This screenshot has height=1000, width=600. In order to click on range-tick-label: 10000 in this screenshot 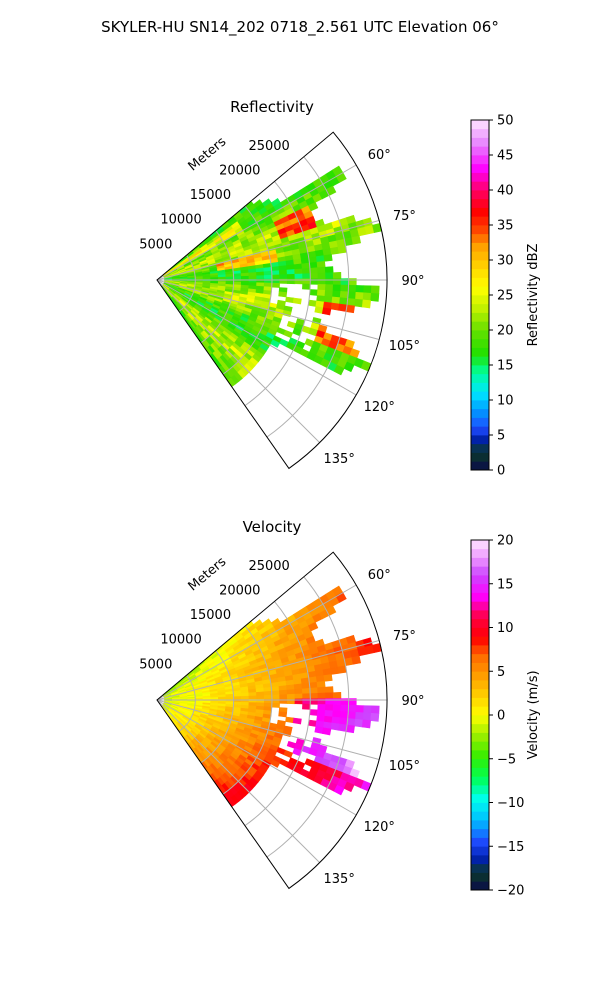, I will do `click(180, 220)`.